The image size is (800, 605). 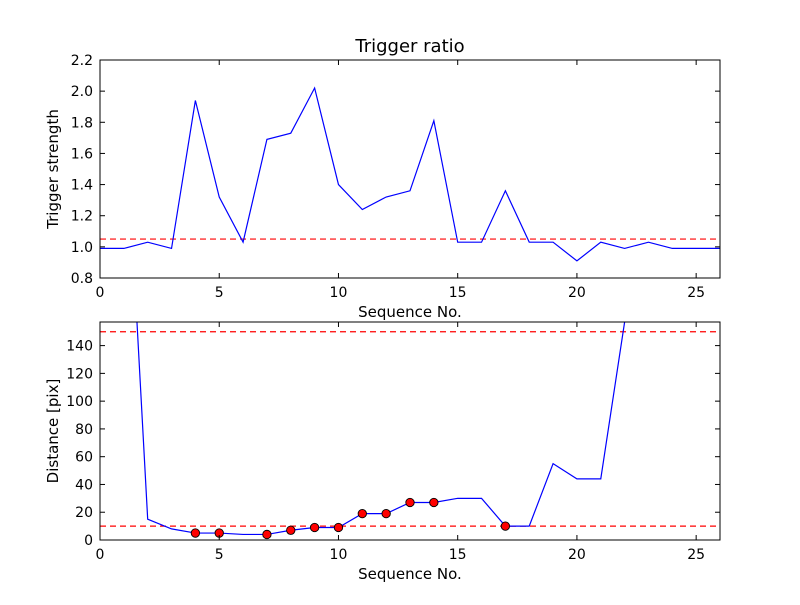 What do you see at coordinates (100, 555) in the screenshot?
I see `chart1-x-tick-label: 0` at bounding box center [100, 555].